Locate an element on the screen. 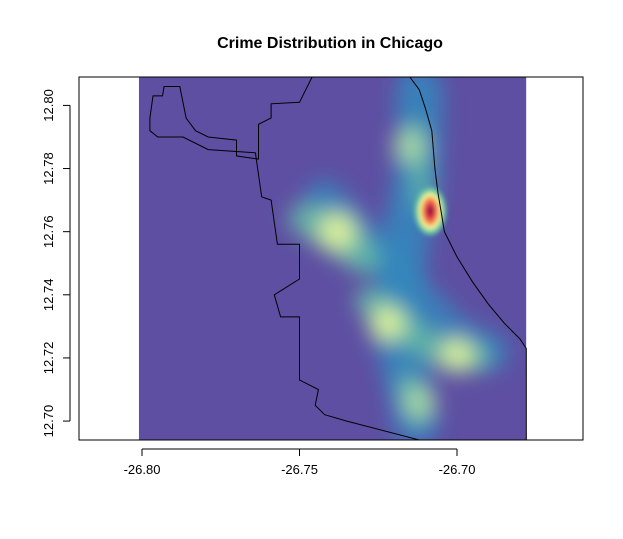 The image size is (623, 539). y-tick-label: 12.70 is located at coordinates (48, 421).